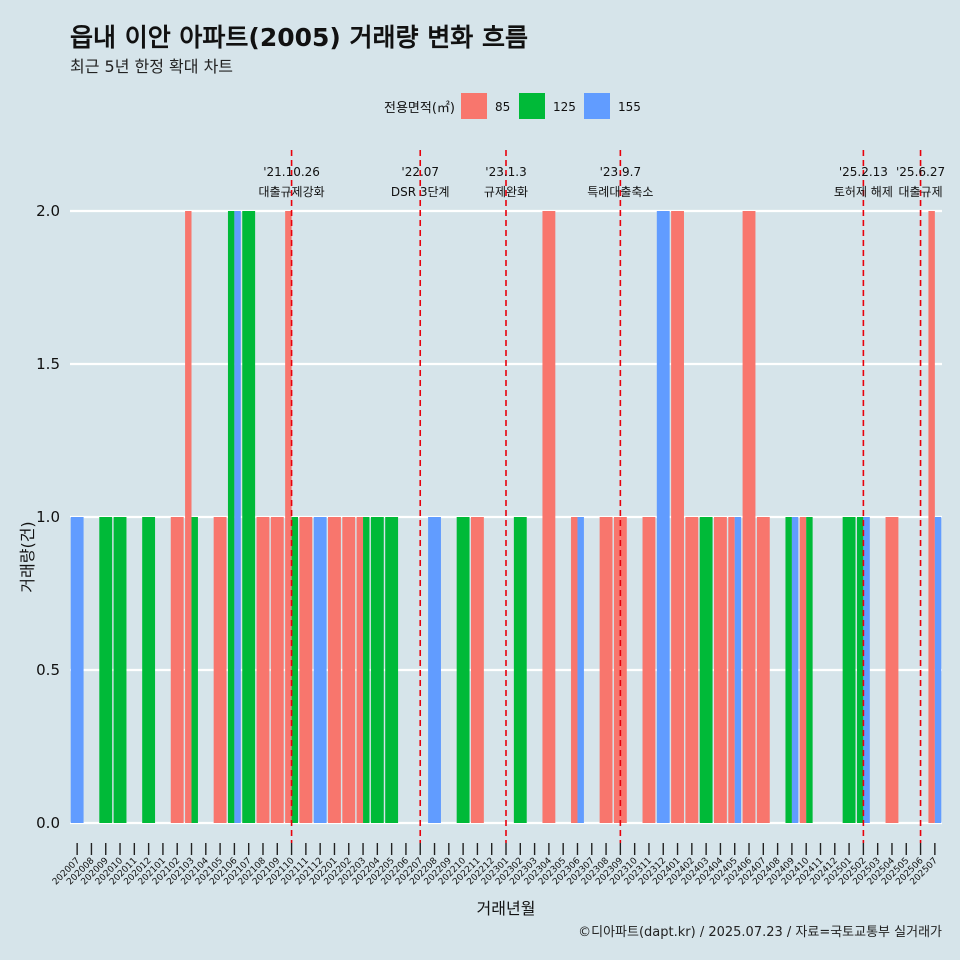  Describe the element at coordinates (152, 66) in the screenshot. I see `chart-subtitle: 최근 5년 한정 확대 차트` at that location.